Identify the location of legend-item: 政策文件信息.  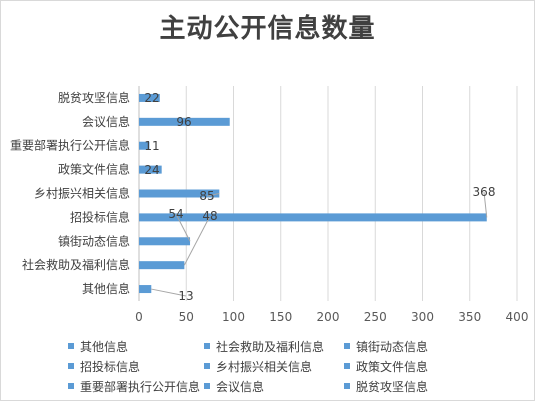
(404, 366).